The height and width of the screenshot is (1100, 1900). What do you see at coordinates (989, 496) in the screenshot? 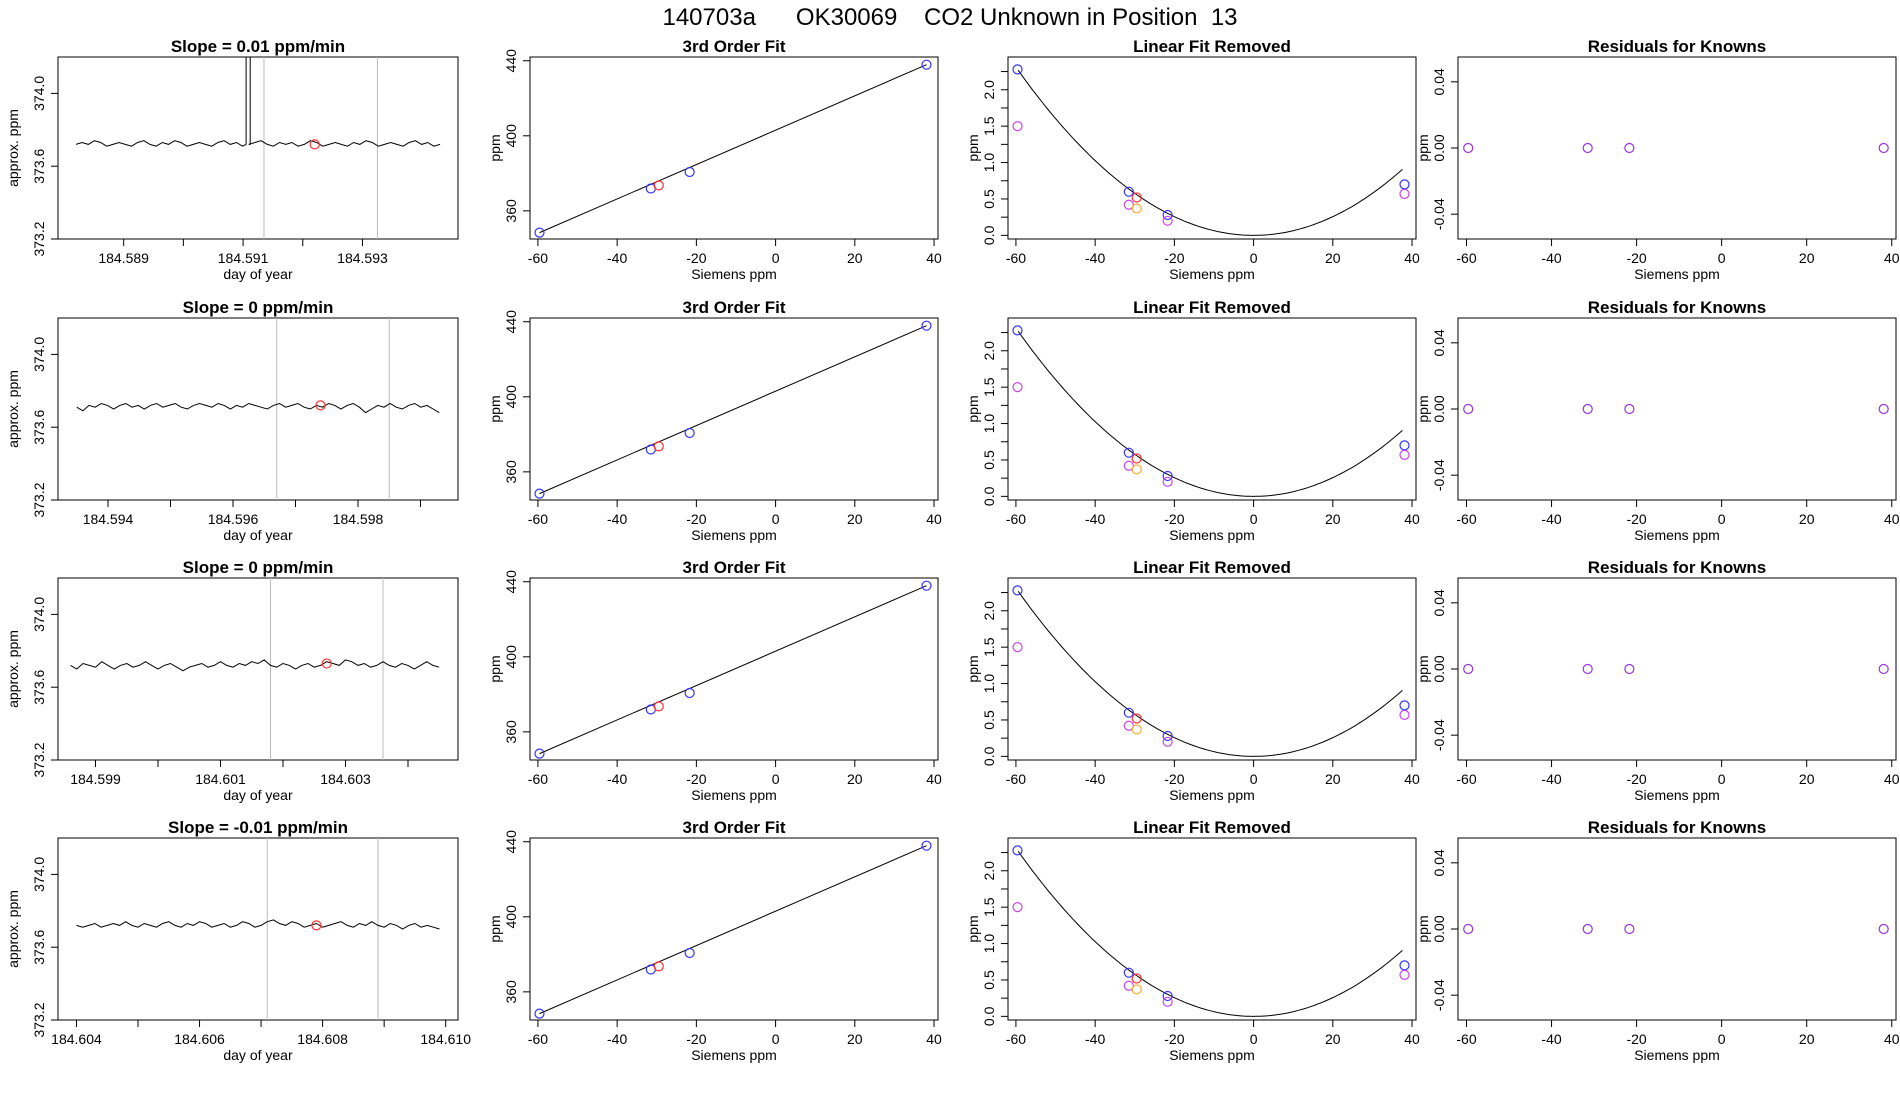
I see `y-tick-label: 0.0` at bounding box center [989, 496].